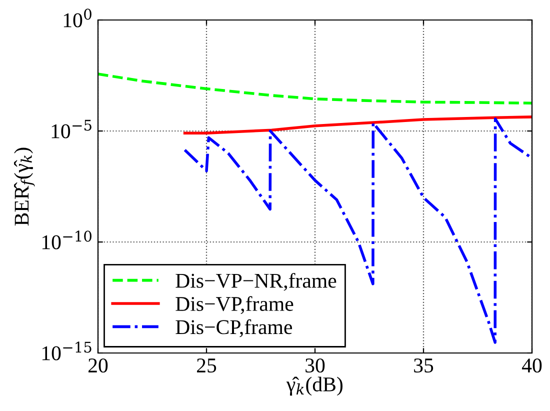  Describe the element at coordinates (98, 365) in the screenshot. I see `x-tick-label: 20` at that location.